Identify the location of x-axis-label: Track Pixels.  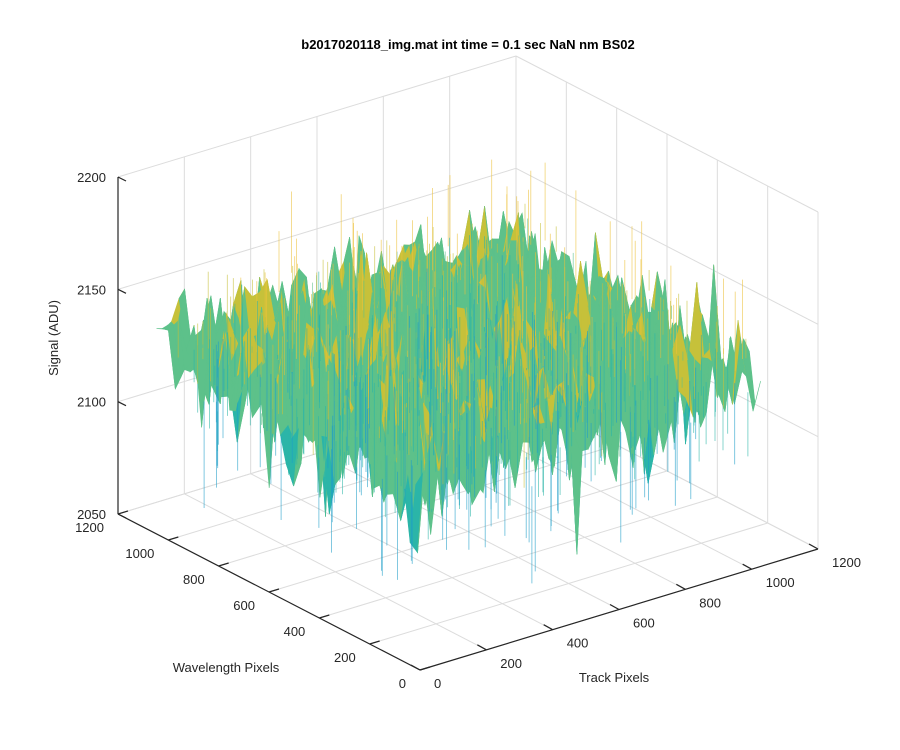
(614, 677).